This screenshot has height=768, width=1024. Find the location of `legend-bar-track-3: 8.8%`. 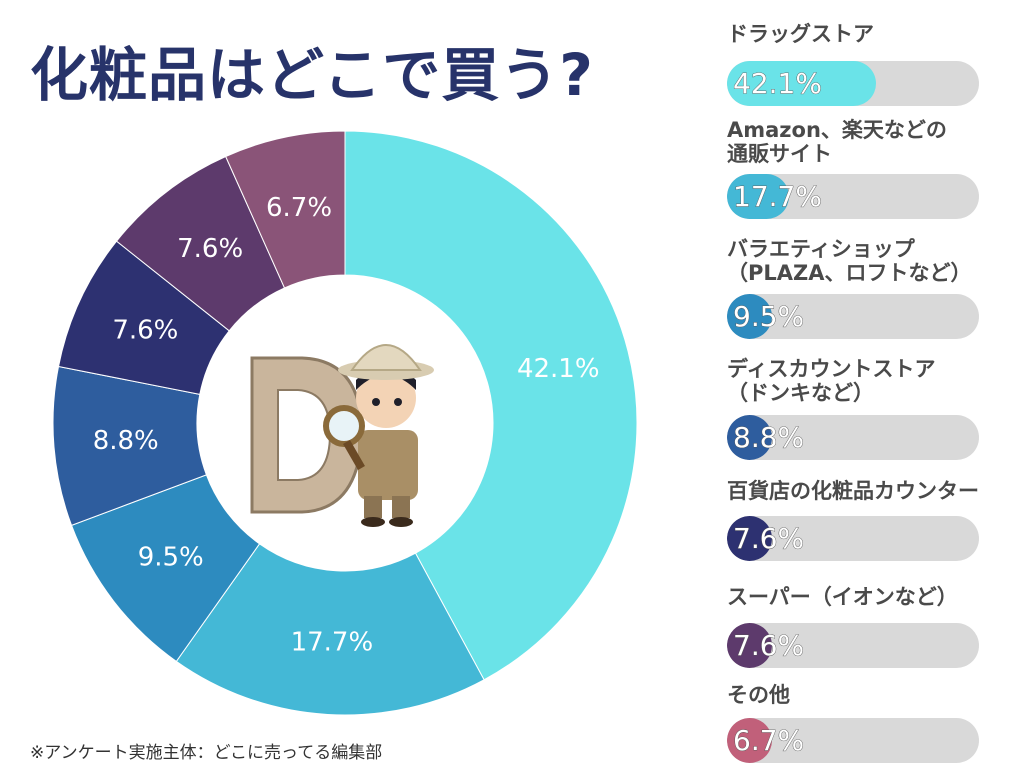

legend-bar-track-3: 8.8% is located at coordinates (853, 437).